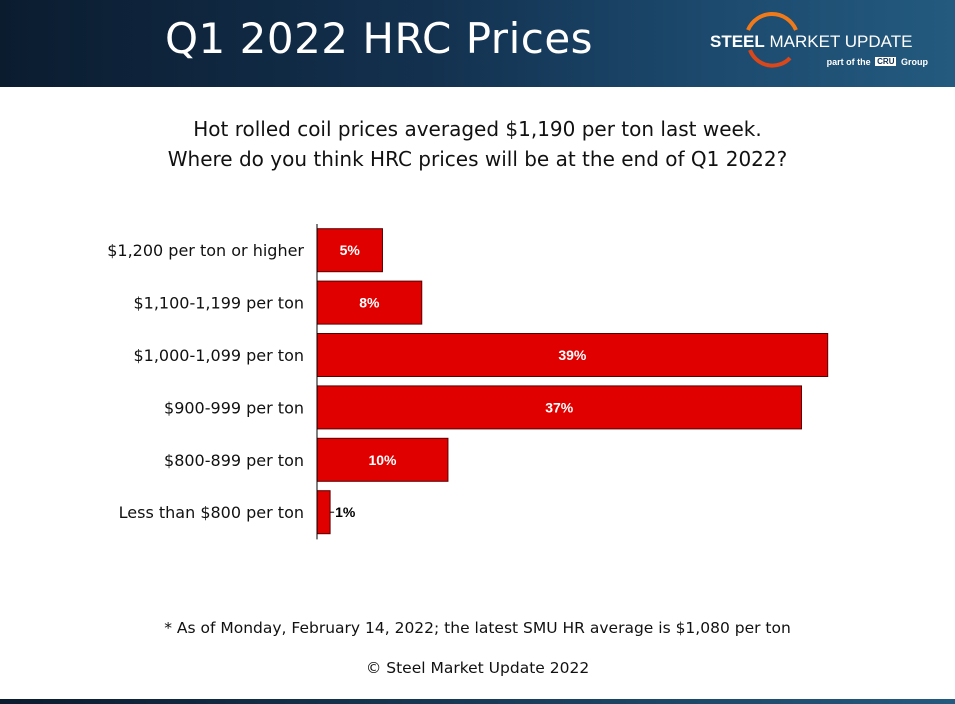  I want to click on logo-tagline: part of the CRU Group, so click(877, 62).